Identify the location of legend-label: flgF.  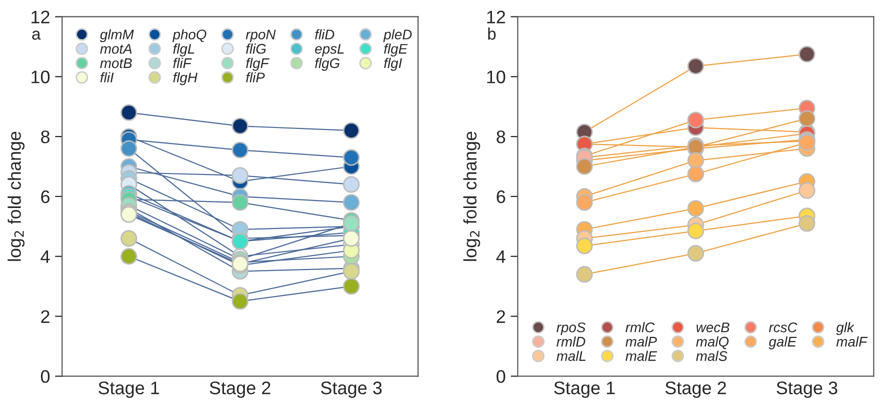
(258, 64).